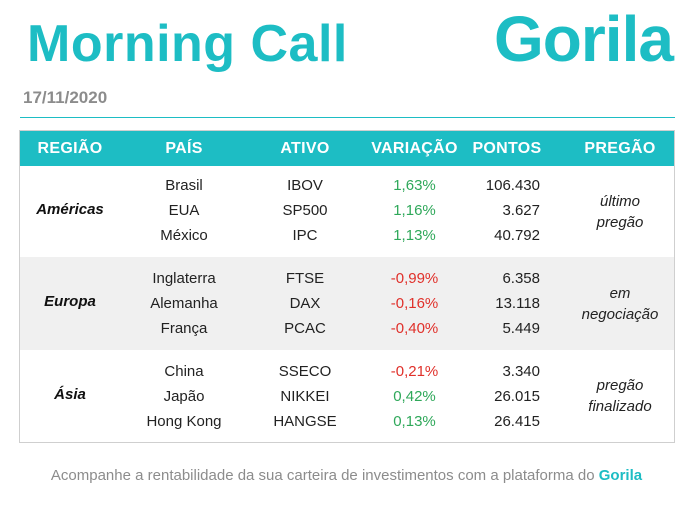  Describe the element at coordinates (347, 117) in the screenshot. I see `title-divider` at that location.